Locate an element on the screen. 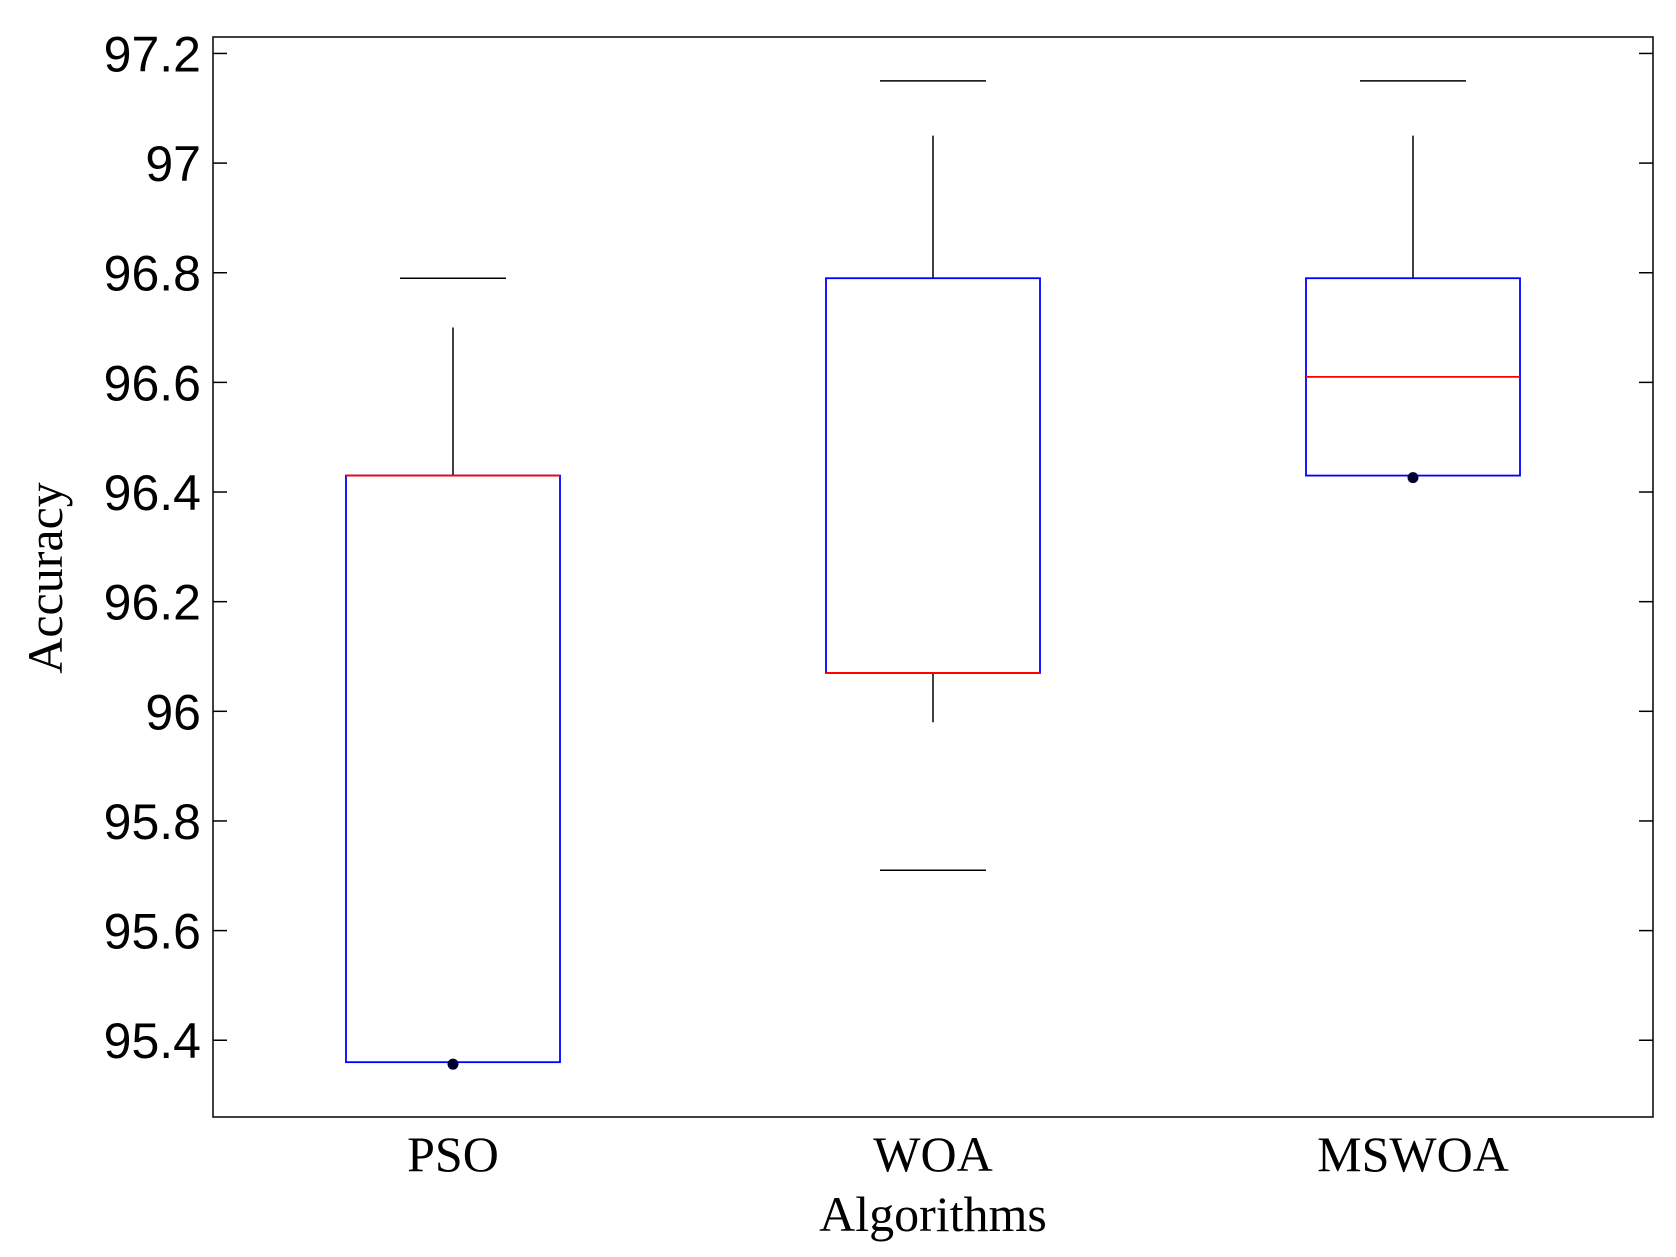 This screenshot has height=1257, width=1676. x-tick-label: MSWOA is located at coordinates (1413, 1154).